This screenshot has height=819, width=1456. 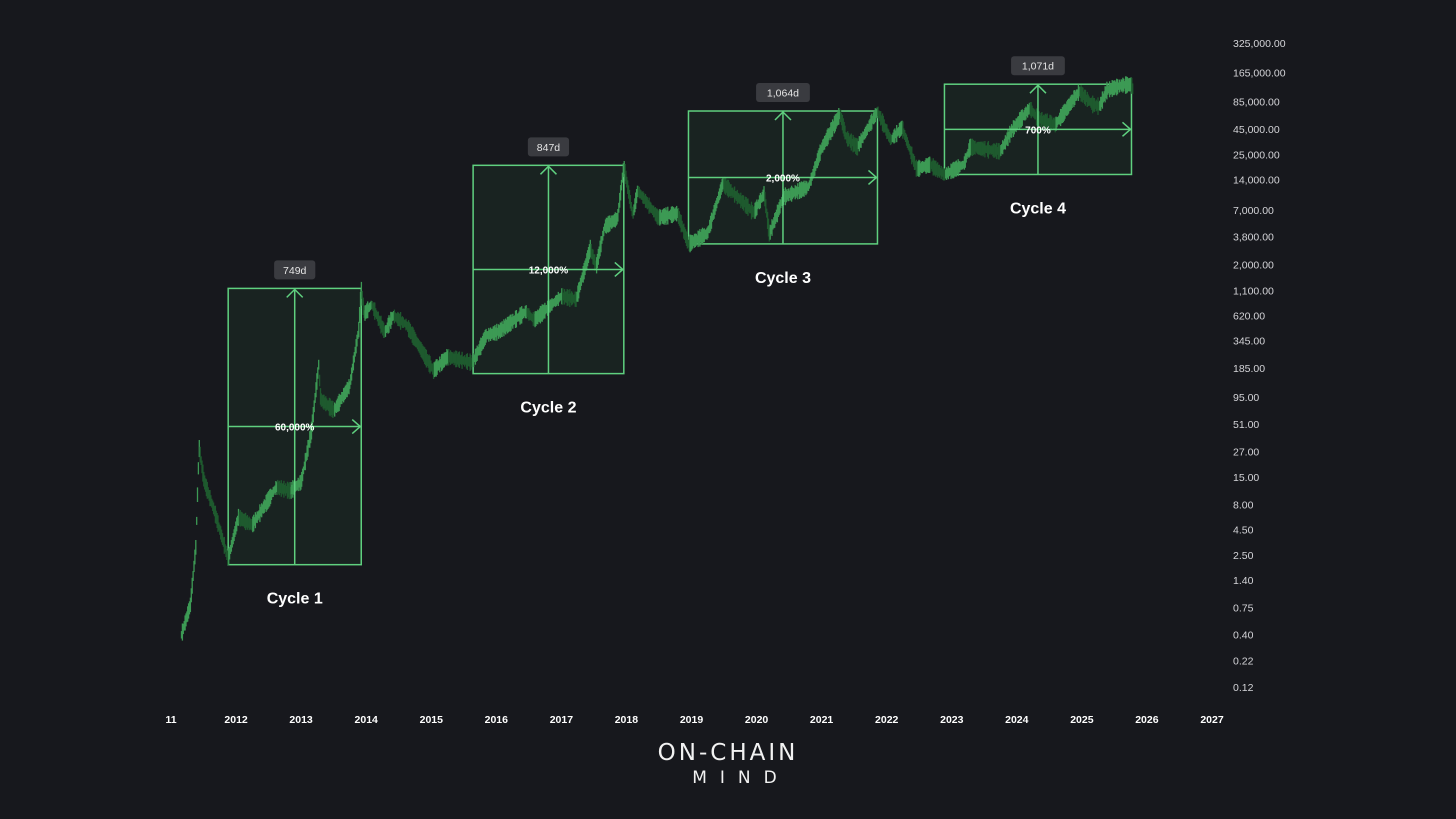 I want to click on x-tick-label: 2021, so click(x=822, y=720).